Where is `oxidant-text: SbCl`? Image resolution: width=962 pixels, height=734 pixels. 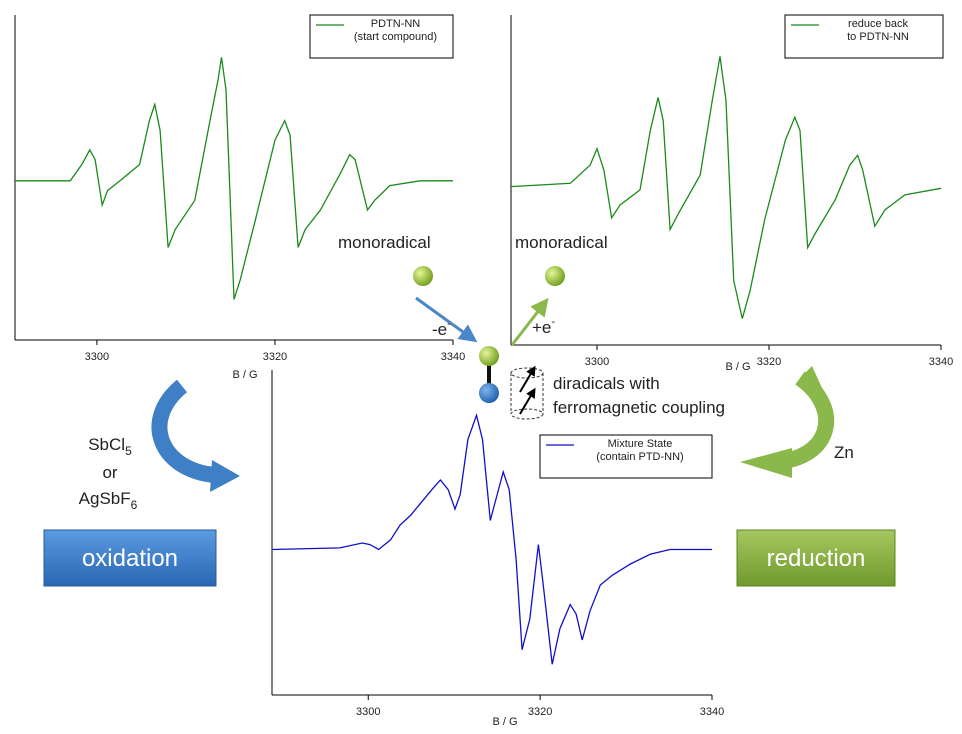 oxidant-text: SbCl is located at coordinates (106, 444).